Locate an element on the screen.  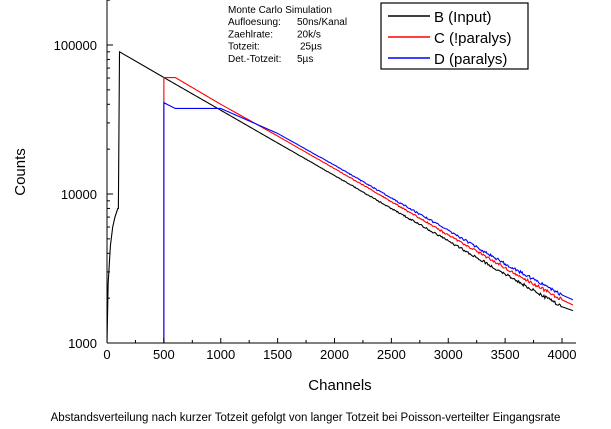
info-value: 5µs is located at coordinates (305, 59).